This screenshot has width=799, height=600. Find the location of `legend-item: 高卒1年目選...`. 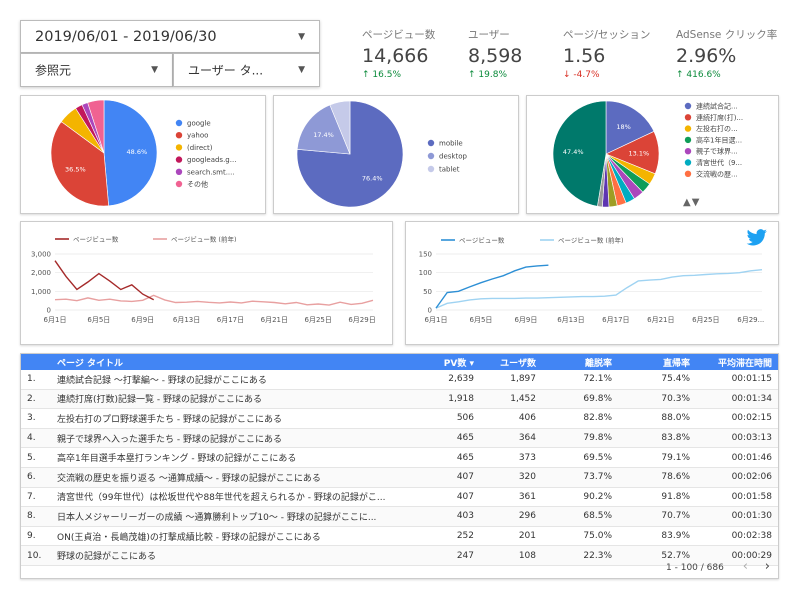

legend-item: 高卒1年目選... is located at coordinates (719, 139).